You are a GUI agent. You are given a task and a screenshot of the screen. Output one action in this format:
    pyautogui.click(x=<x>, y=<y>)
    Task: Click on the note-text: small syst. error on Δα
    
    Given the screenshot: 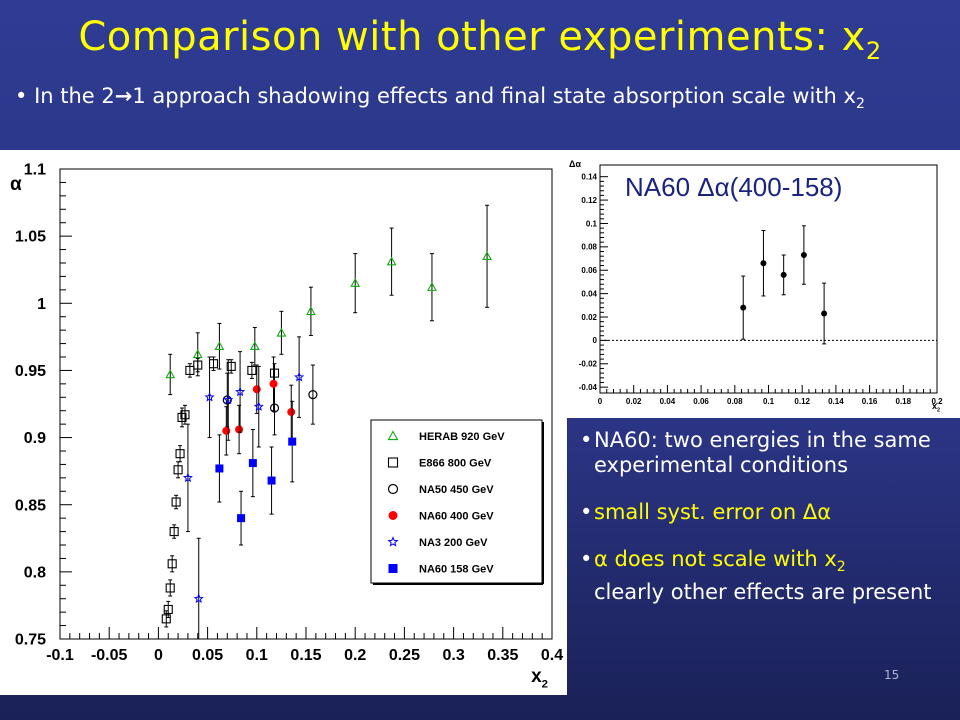 What is the action you would take?
    pyautogui.click(x=713, y=512)
    